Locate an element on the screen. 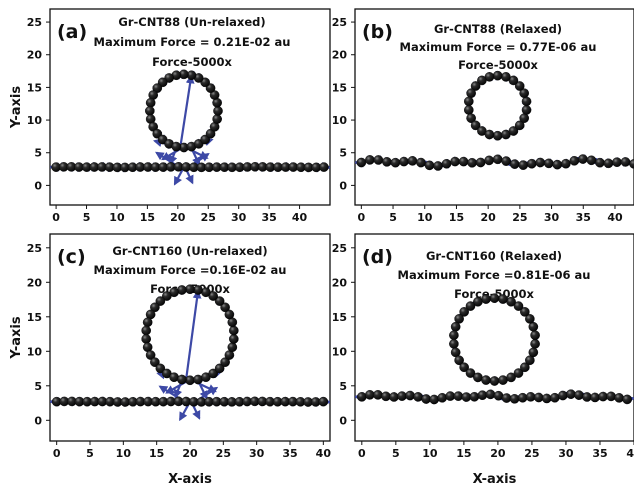  panel-c-title-line-1: Gr-CNT160 (Un-relaxed) is located at coordinates (189, 251).